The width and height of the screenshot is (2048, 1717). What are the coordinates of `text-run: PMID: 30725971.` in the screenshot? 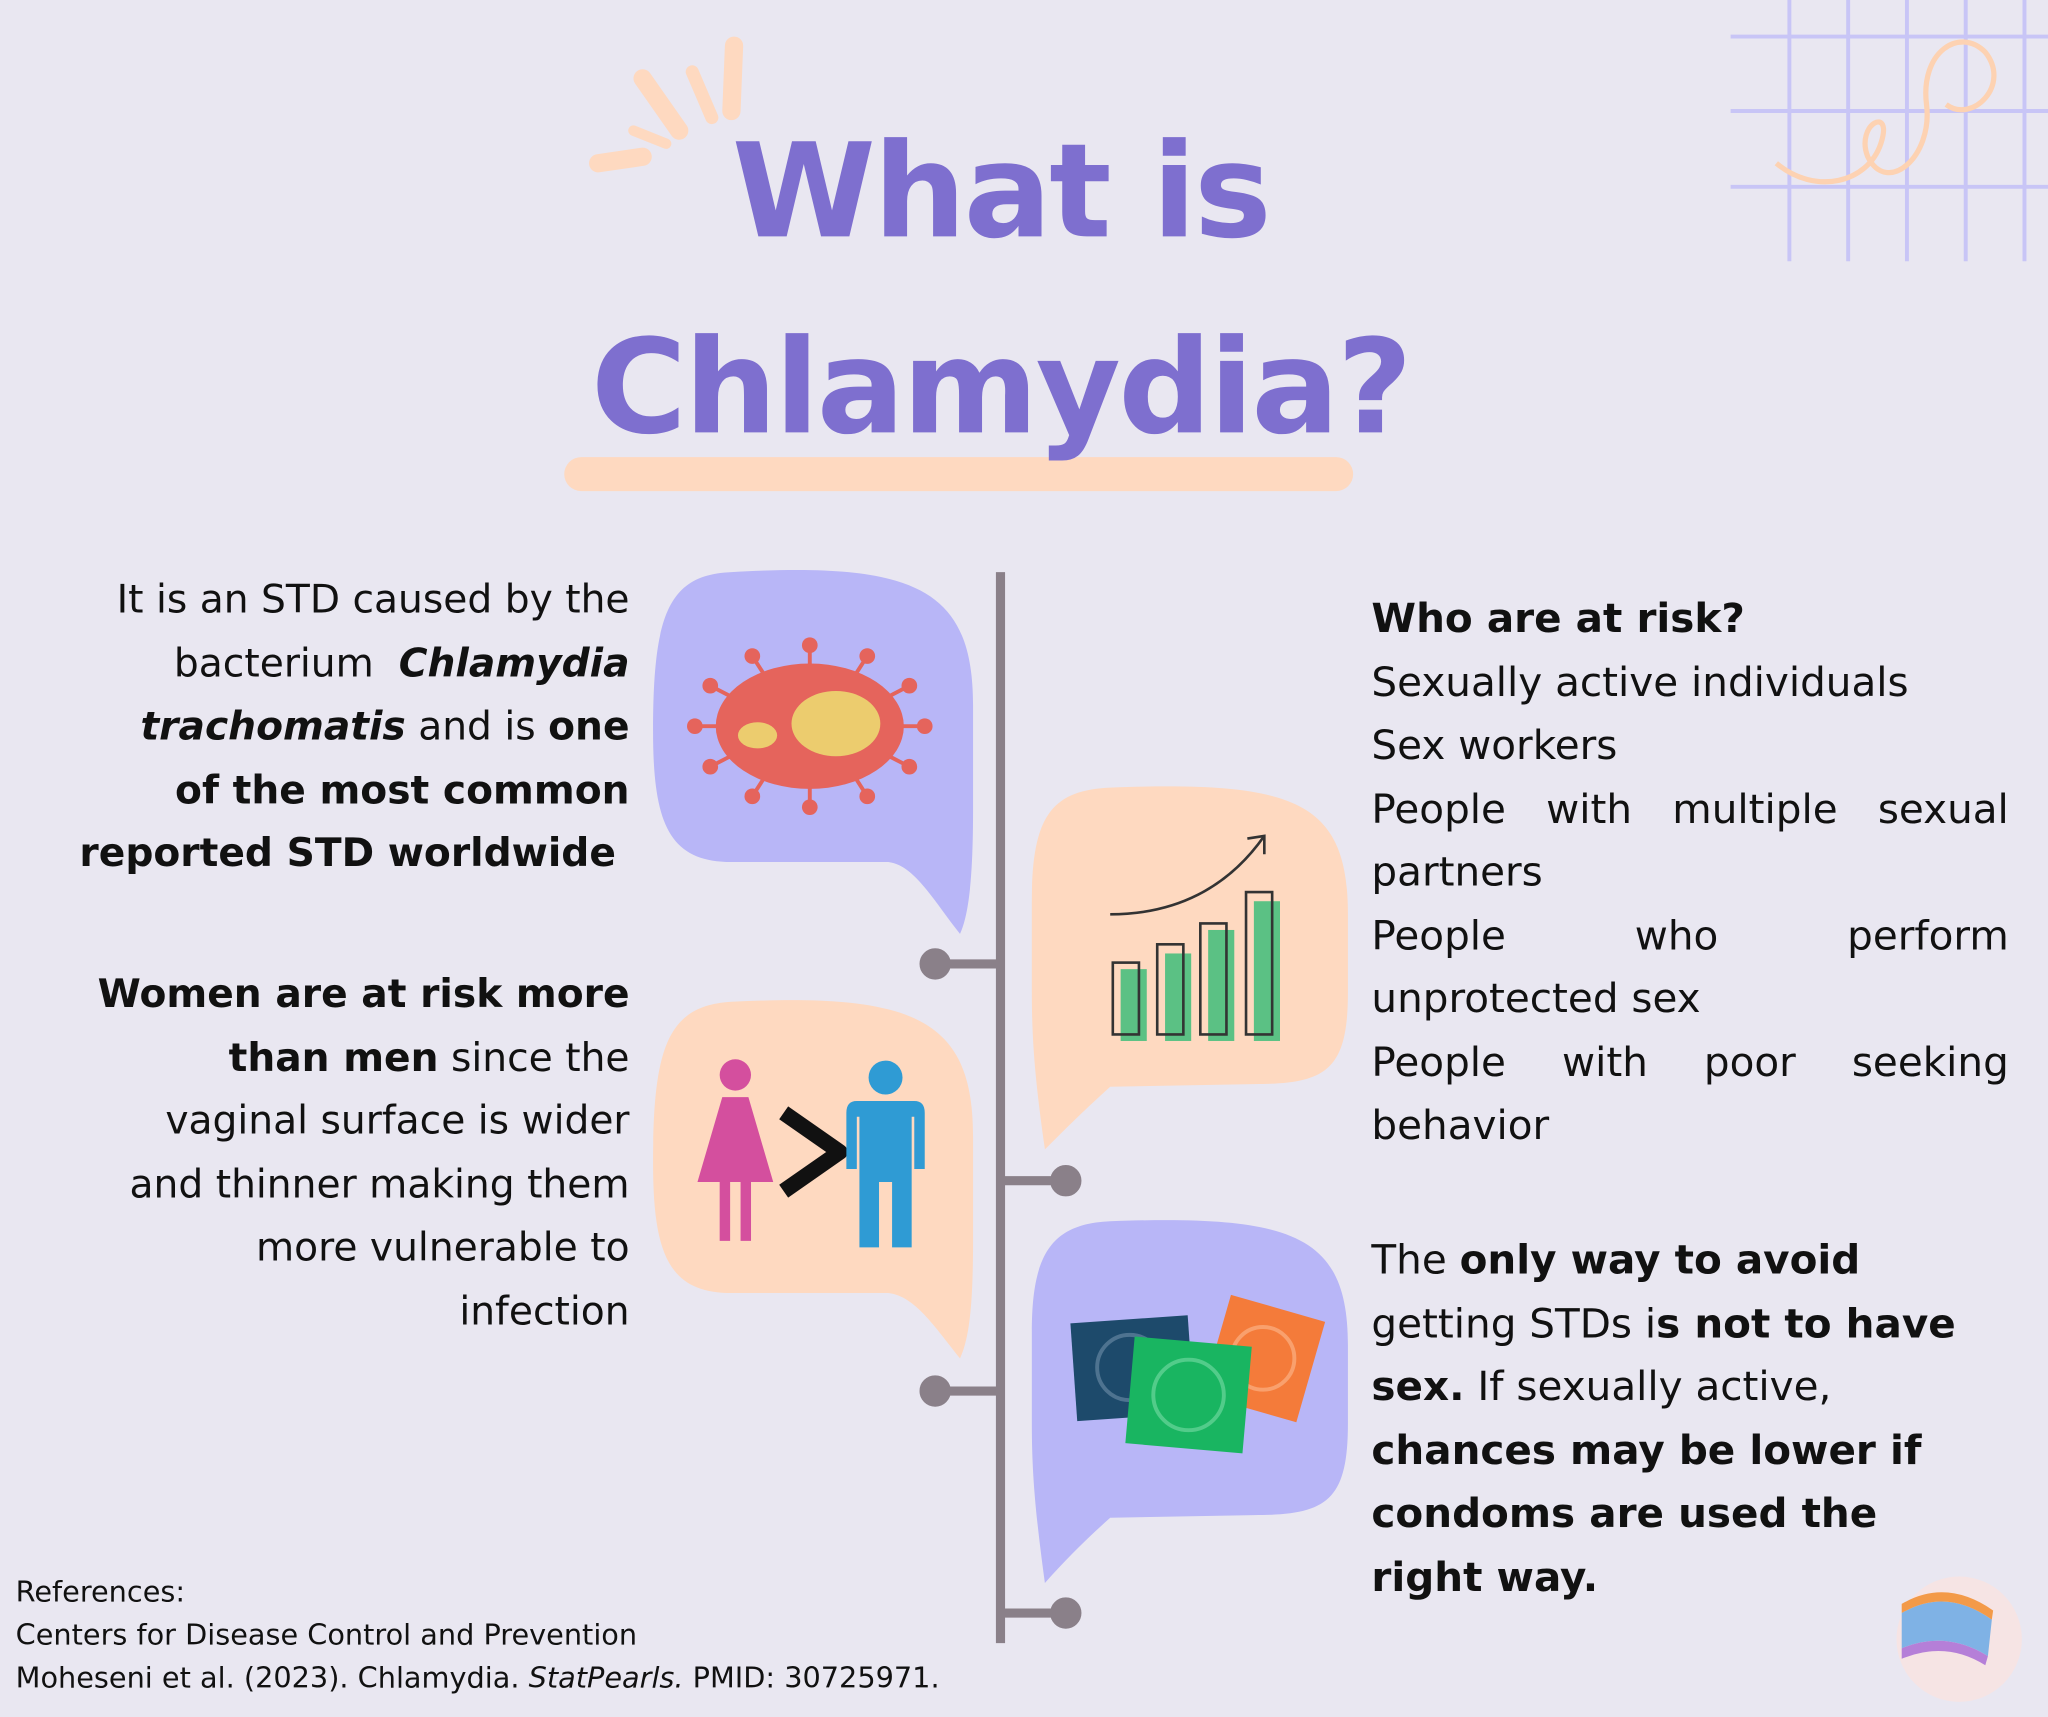 It's located at (811, 1679).